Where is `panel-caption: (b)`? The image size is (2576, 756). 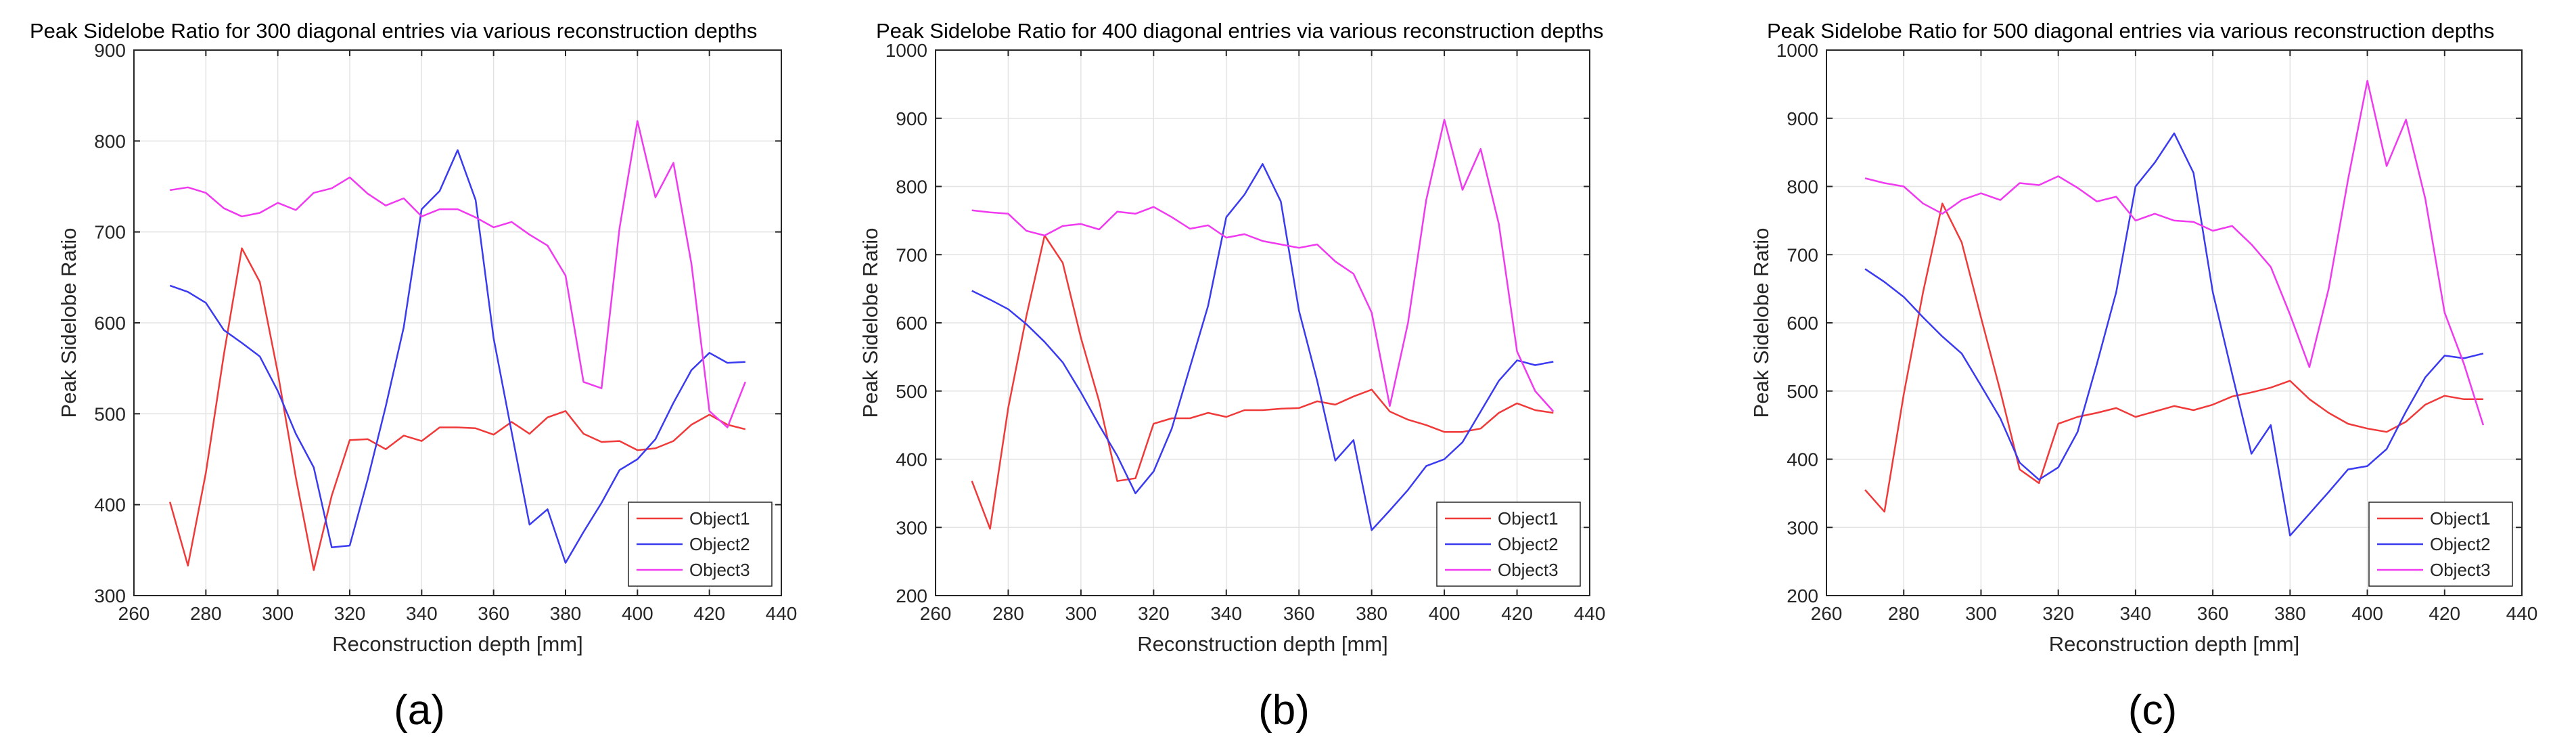 panel-caption: (b) is located at coordinates (1284, 710).